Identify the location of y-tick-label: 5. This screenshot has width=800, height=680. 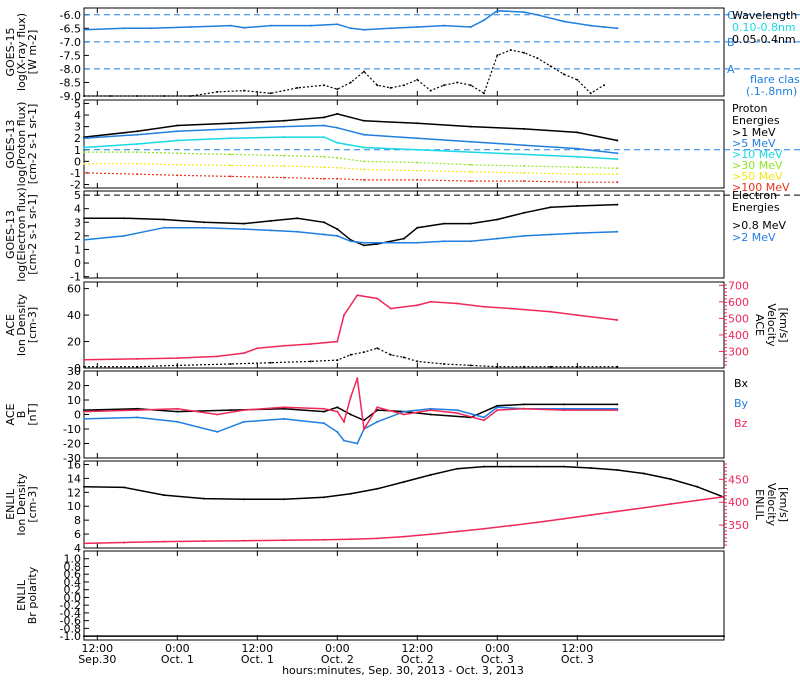
(77, 195).